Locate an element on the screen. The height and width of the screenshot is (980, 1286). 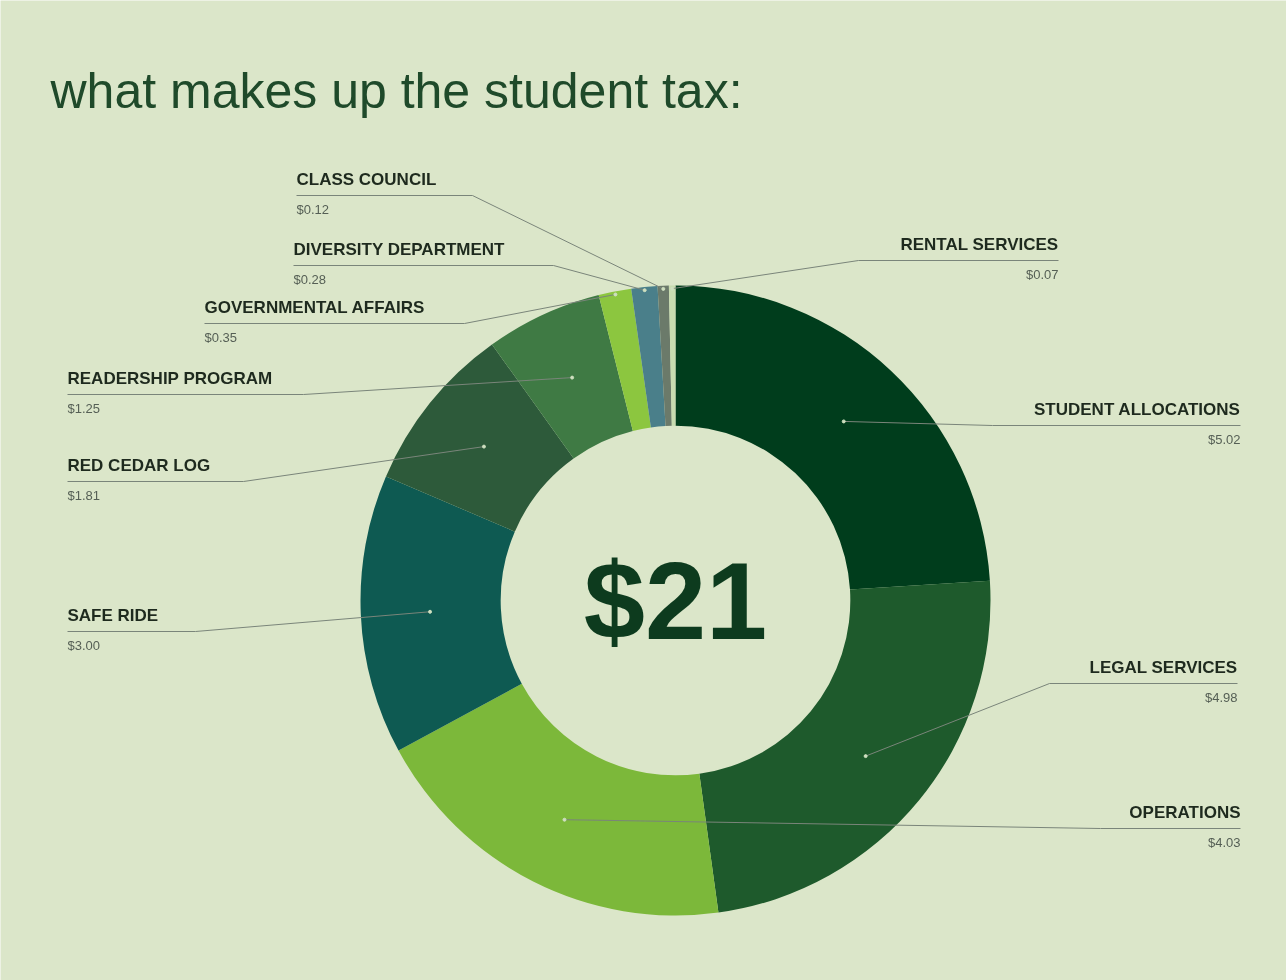
chart-title: what makes up the student tax: is located at coordinates (396, 90).